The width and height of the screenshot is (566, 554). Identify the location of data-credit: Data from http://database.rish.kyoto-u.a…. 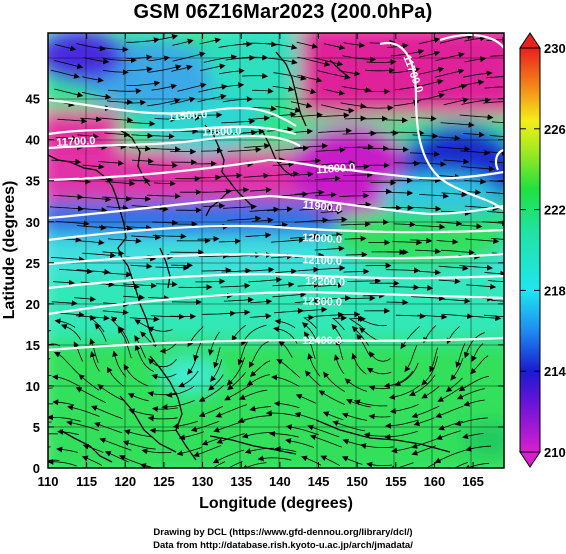
(283, 545).